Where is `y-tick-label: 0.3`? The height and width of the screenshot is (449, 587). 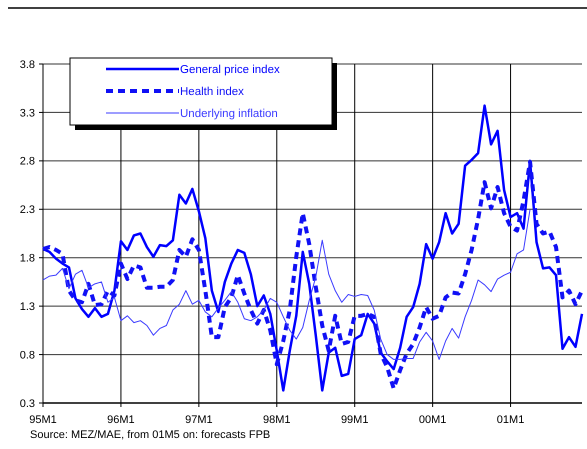 y-tick-label: 0.3 is located at coordinates (27, 404).